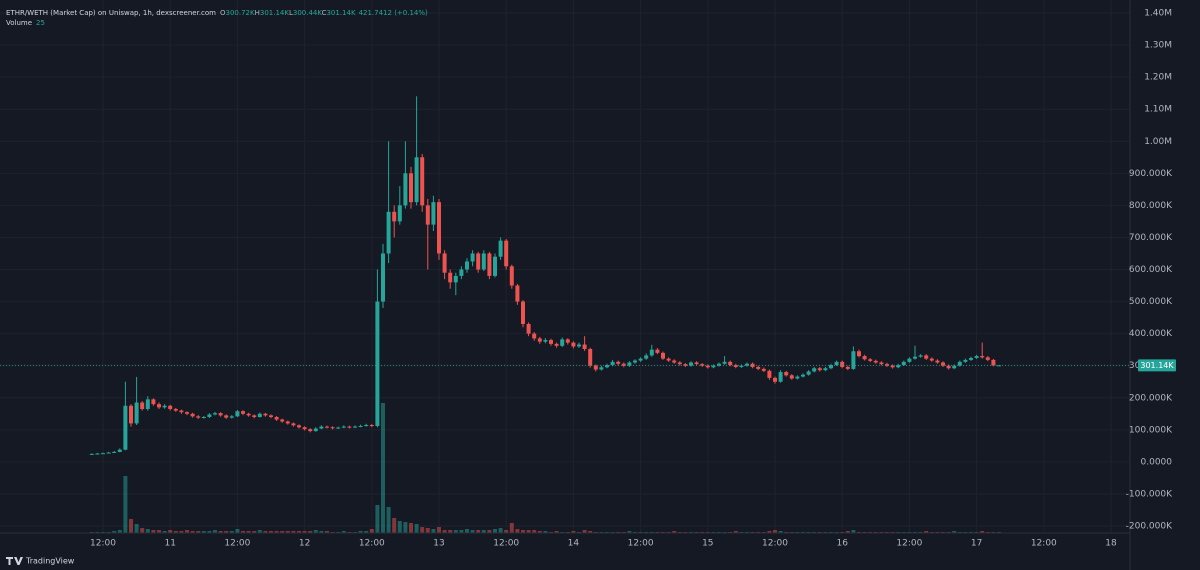  What do you see at coordinates (574, 544) in the screenshot?
I see `x-tick-label: 14` at bounding box center [574, 544].